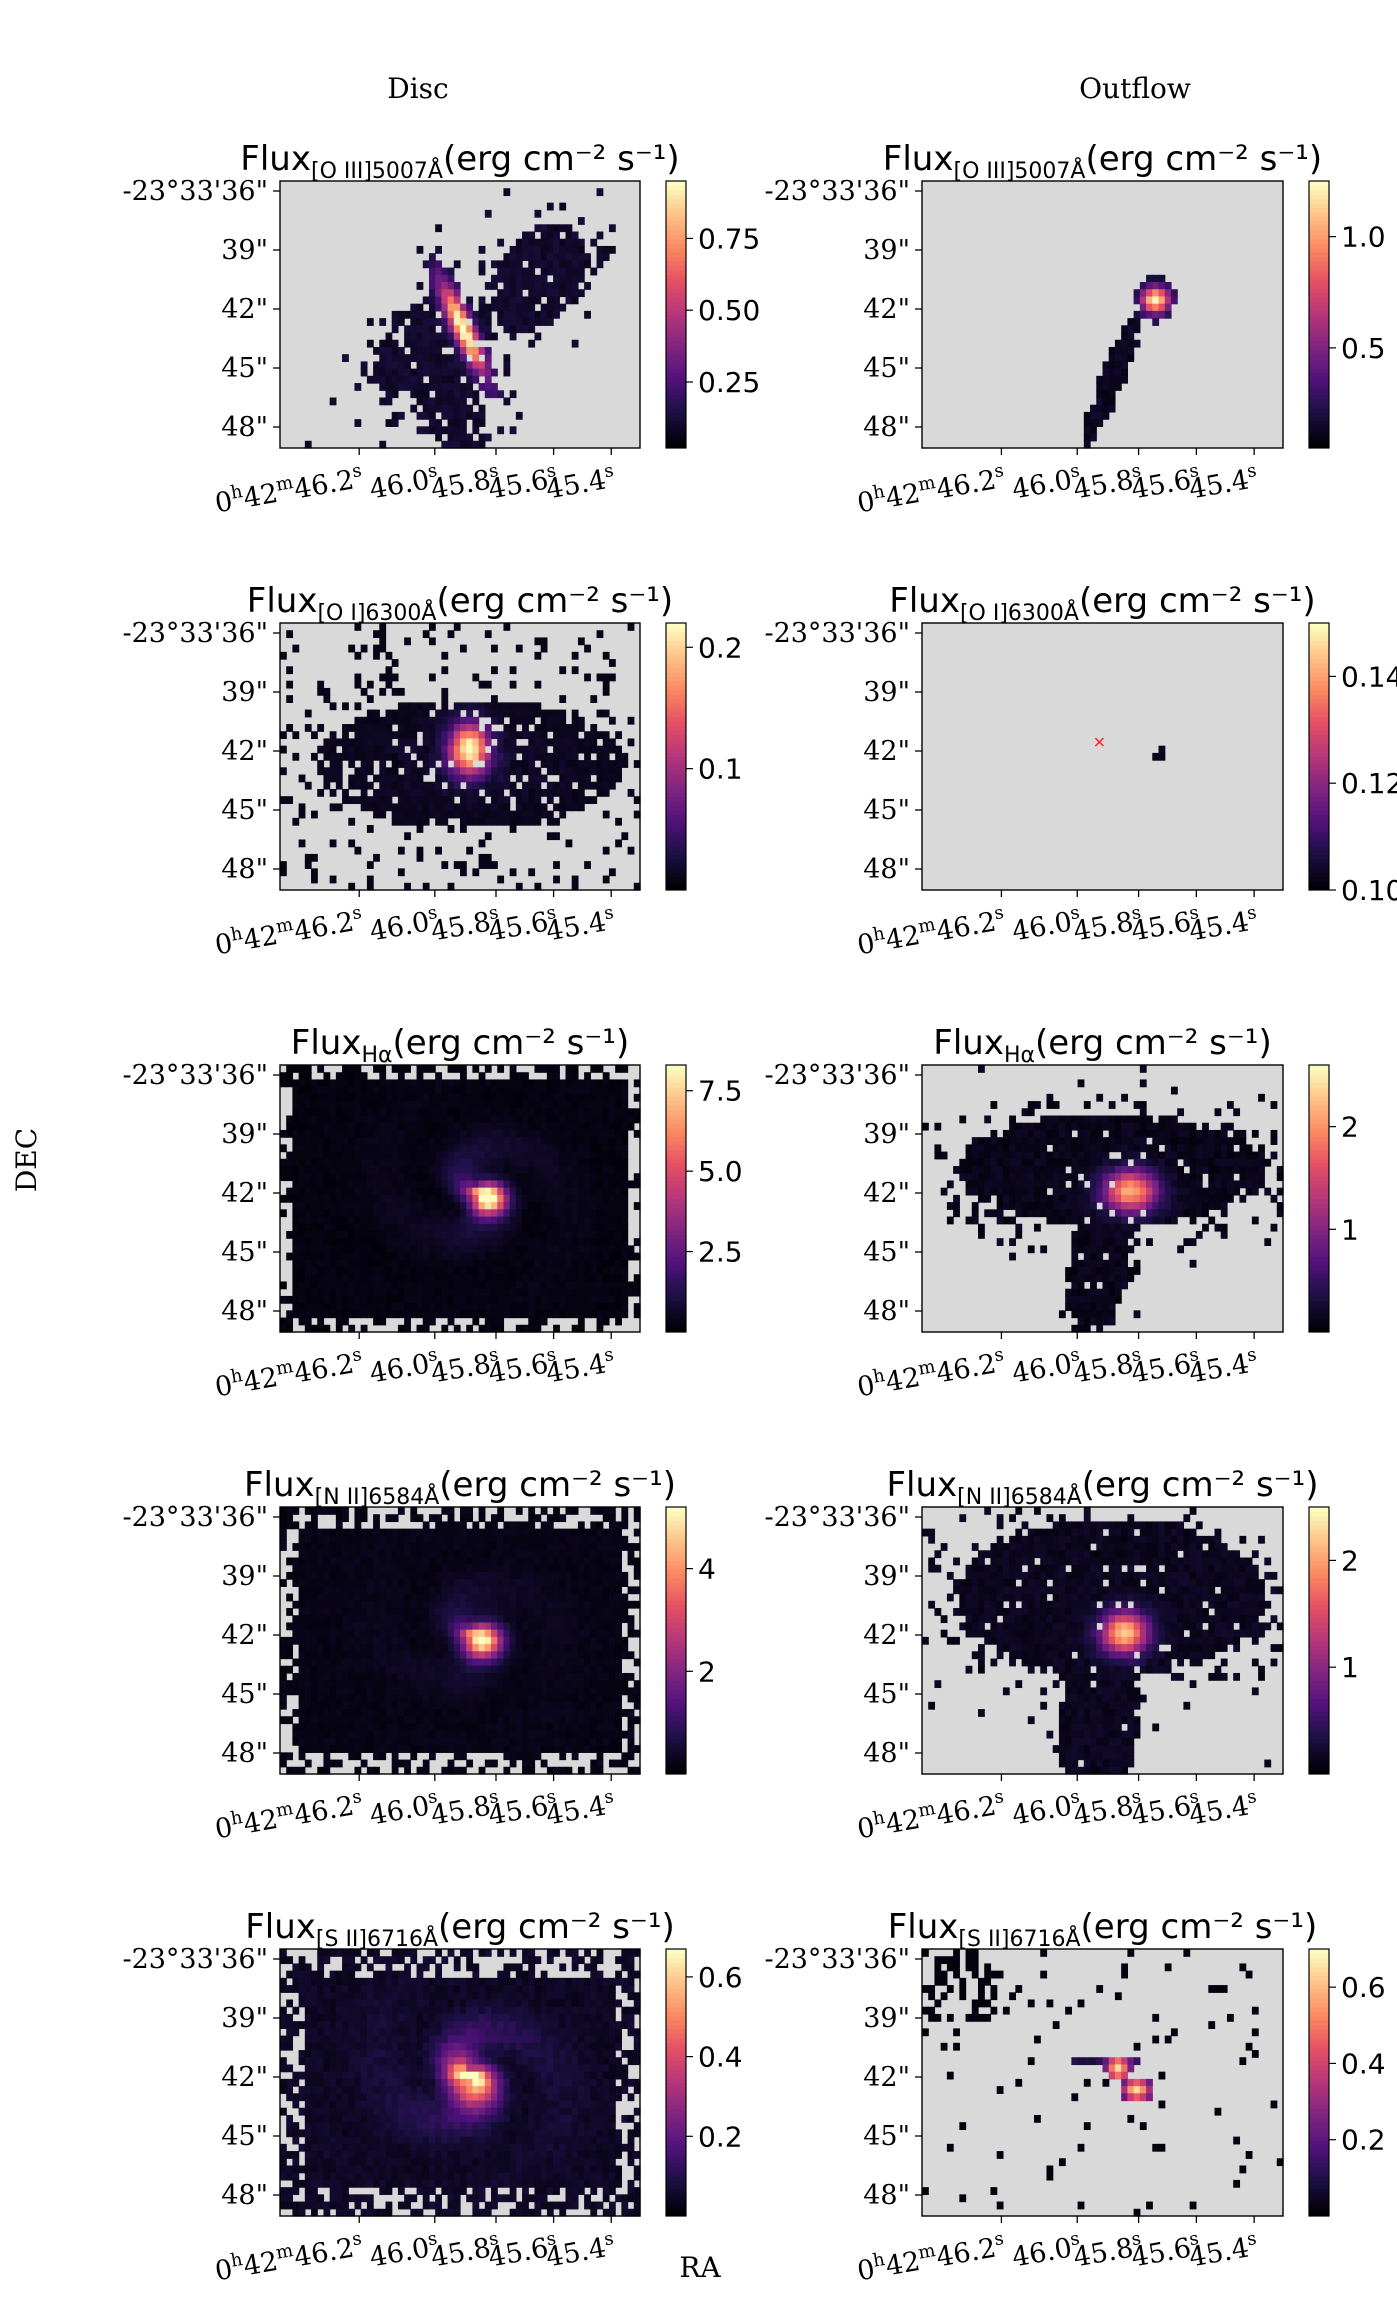  Describe the element at coordinates (195, 1075) in the screenshot. I see `ytick-label: -23°33'36"` at that location.